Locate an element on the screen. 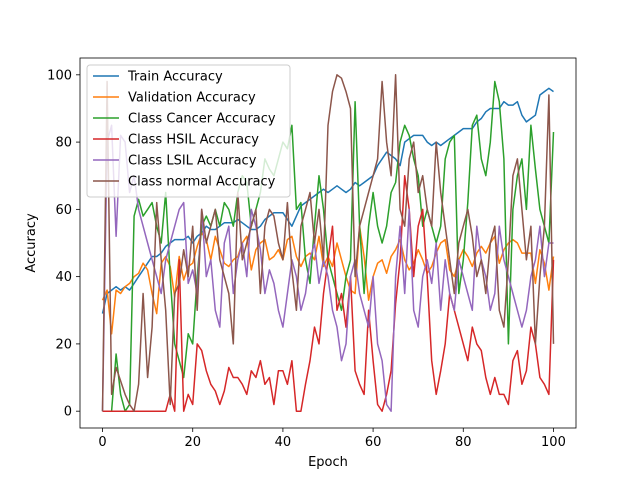  legend-entry-3: Class HSIL Accuracy is located at coordinates (193, 140).